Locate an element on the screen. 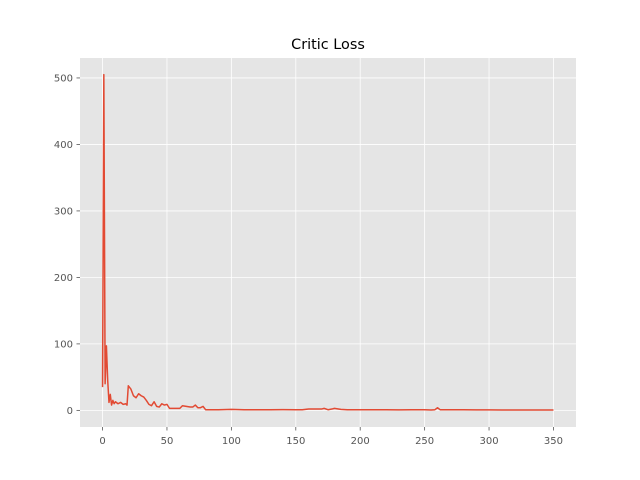 This screenshot has width=640, height=480. y-tick-label: 200 is located at coordinates (63, 278).